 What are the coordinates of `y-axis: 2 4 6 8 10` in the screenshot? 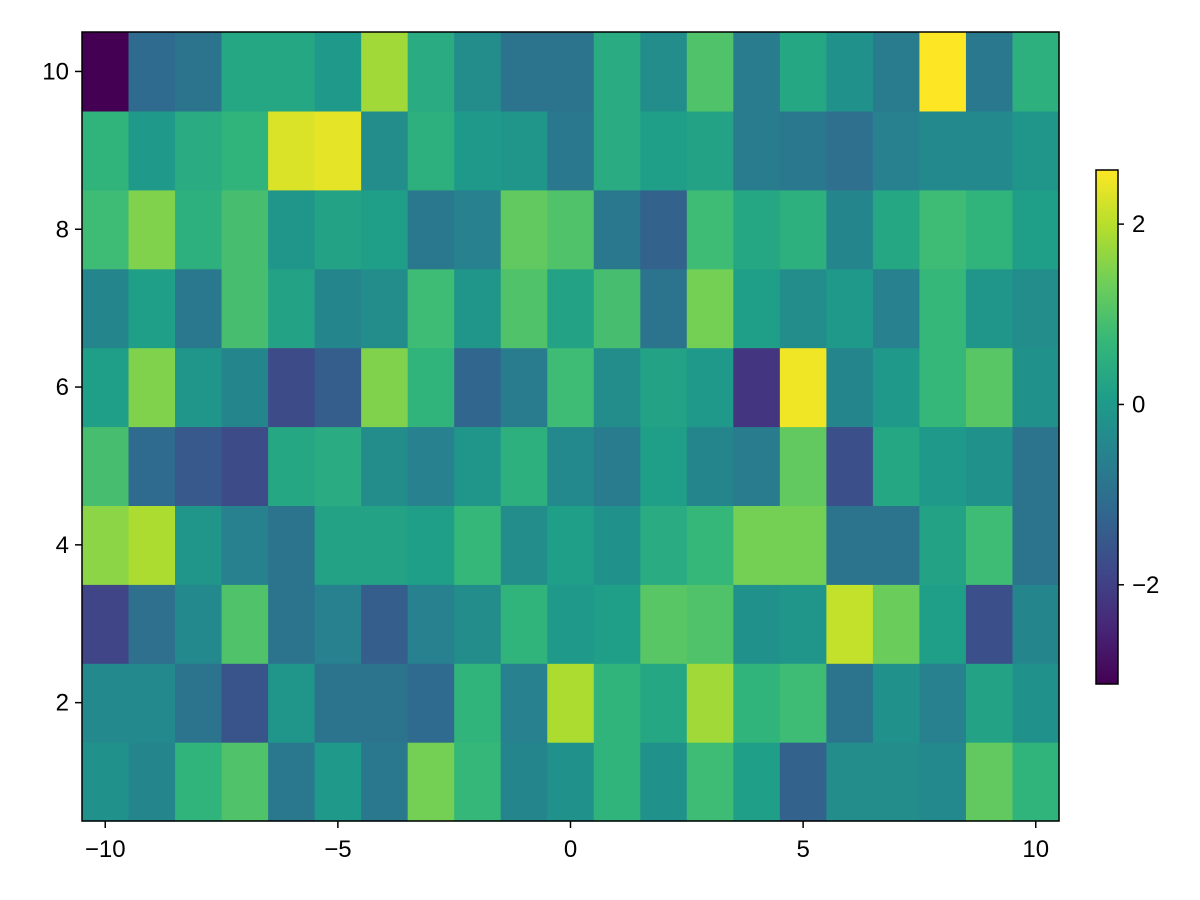 It's located at (62, 387).